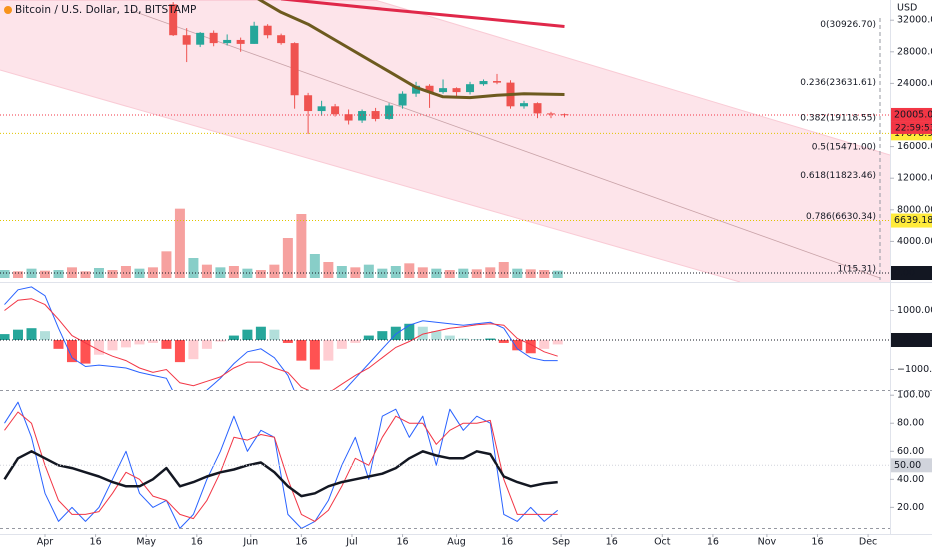  I want to click on fib-level-label: 0.5(15471.00), so click(844, 147).